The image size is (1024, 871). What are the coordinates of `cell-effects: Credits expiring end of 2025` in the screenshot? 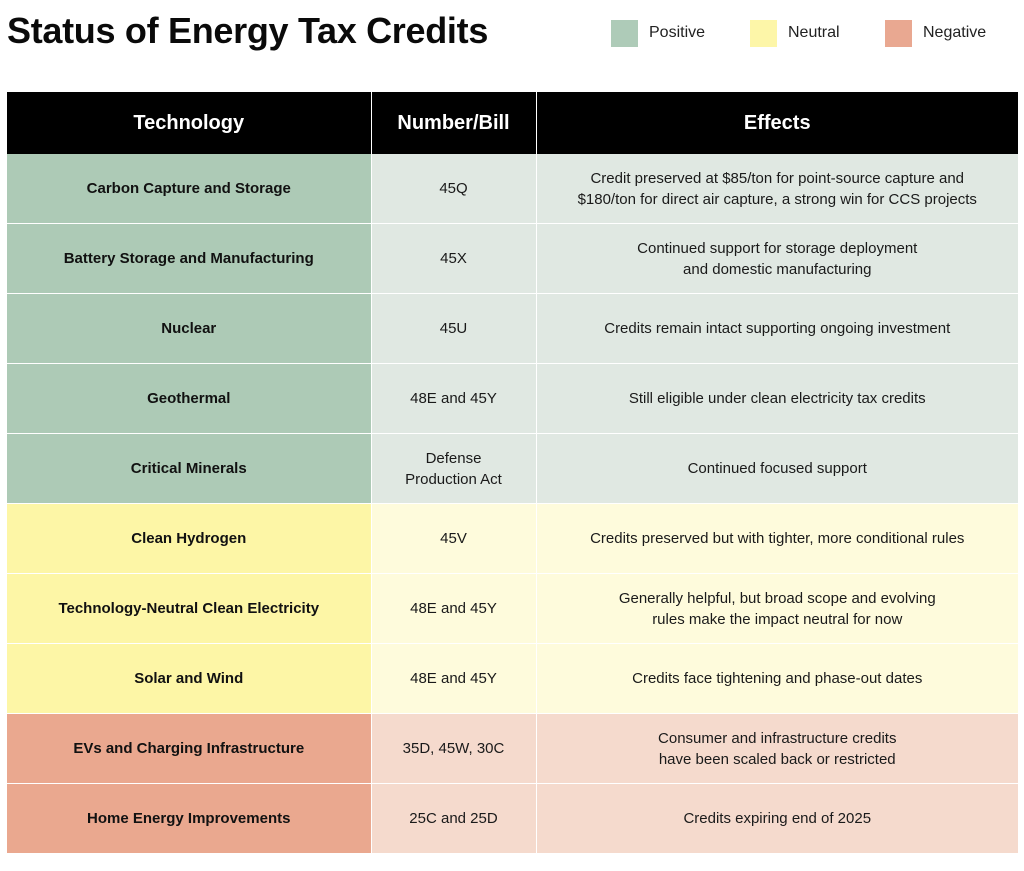 It's located at (777, 818).